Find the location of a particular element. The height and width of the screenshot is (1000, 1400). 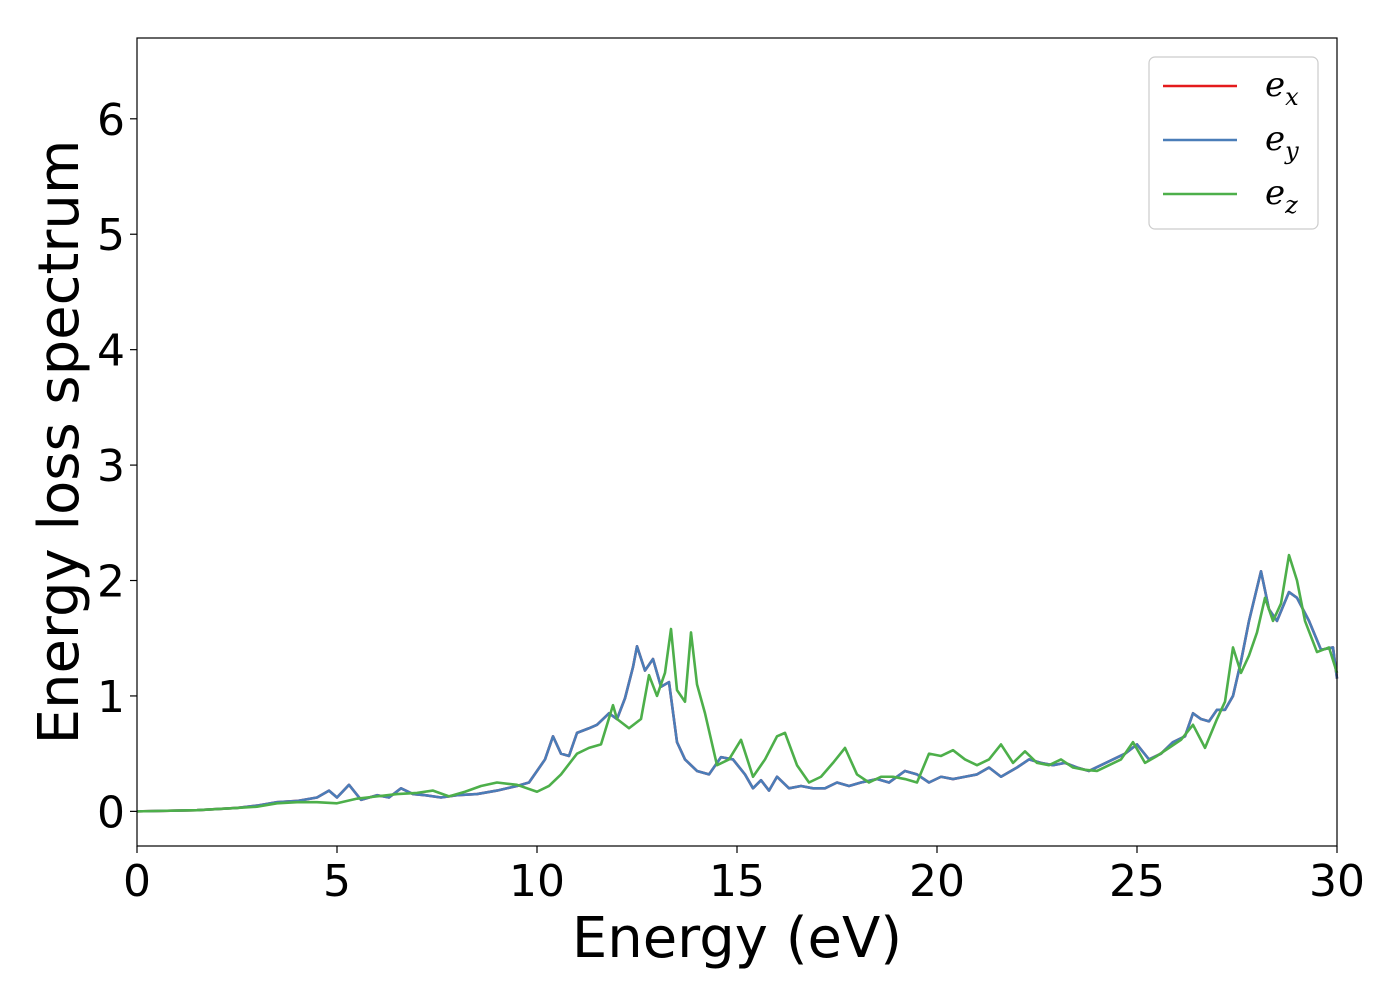

y-tick-label: 1 is located at coordinates (111, 697).